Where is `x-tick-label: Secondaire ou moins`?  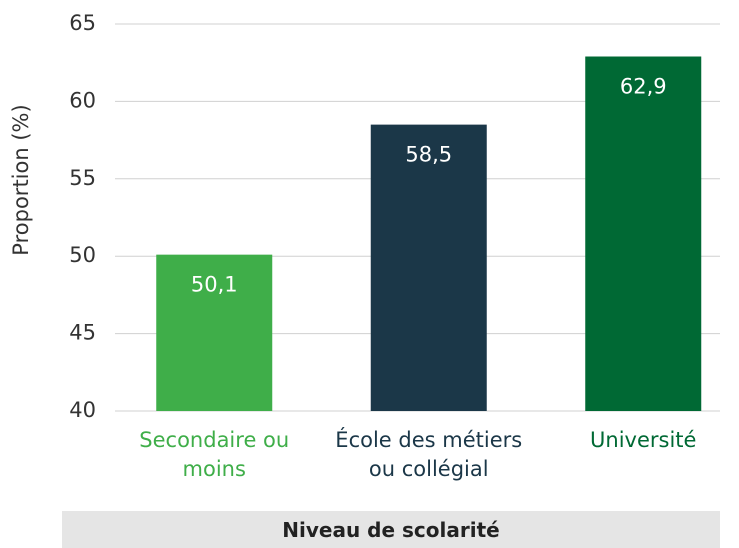
x-tick-label: Secondaire ou moins is located at coordinates (214, 454).